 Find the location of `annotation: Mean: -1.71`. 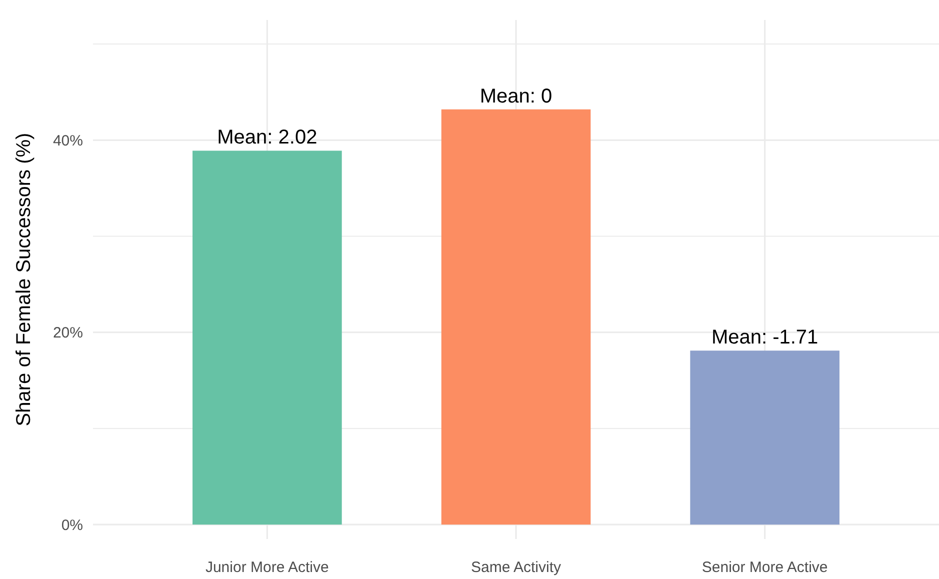

annotation: Mean: -1.71 is located at coordinates (764, 337).